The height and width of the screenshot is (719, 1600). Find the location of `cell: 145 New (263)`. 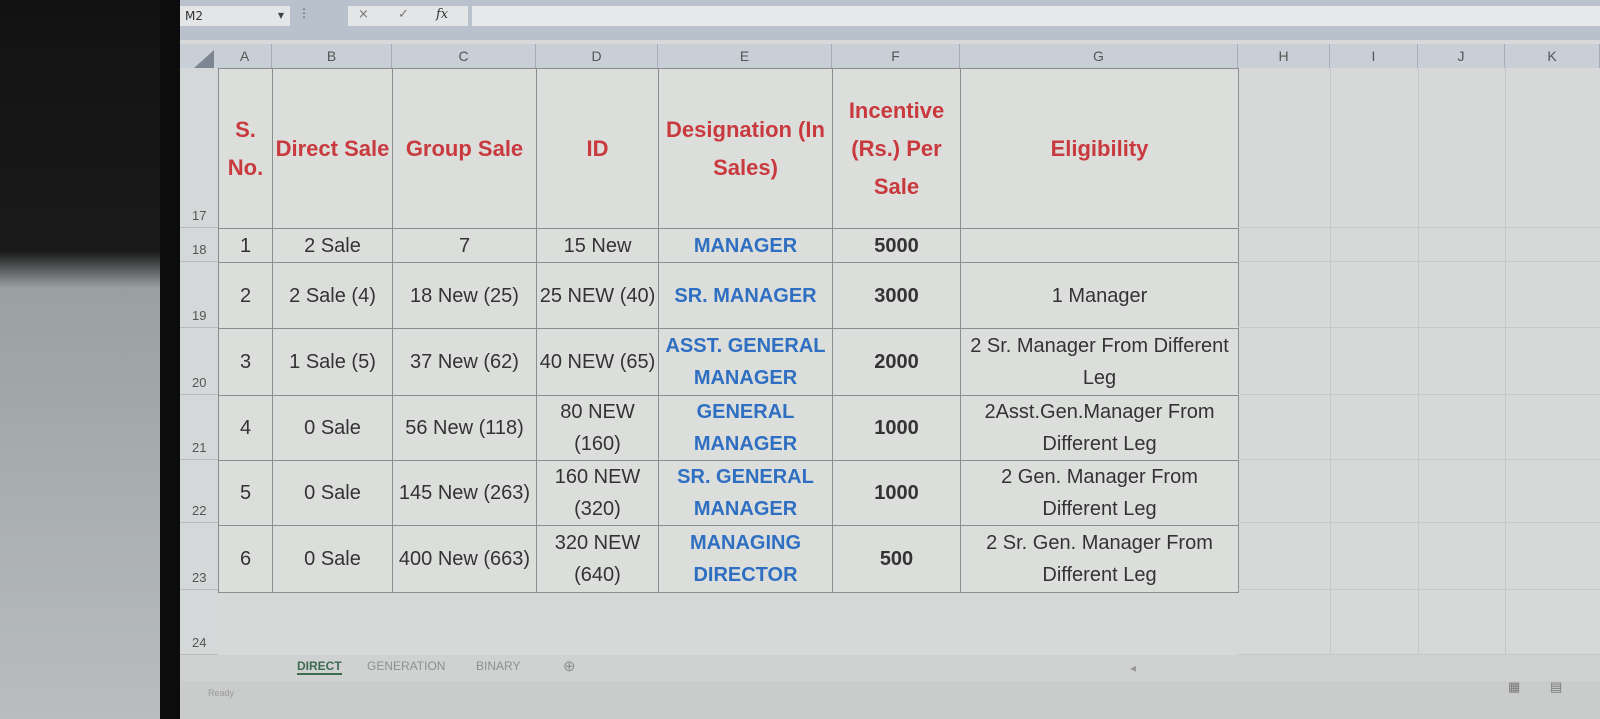

cell: 145 New (263) is located at coordinates (464, 493).